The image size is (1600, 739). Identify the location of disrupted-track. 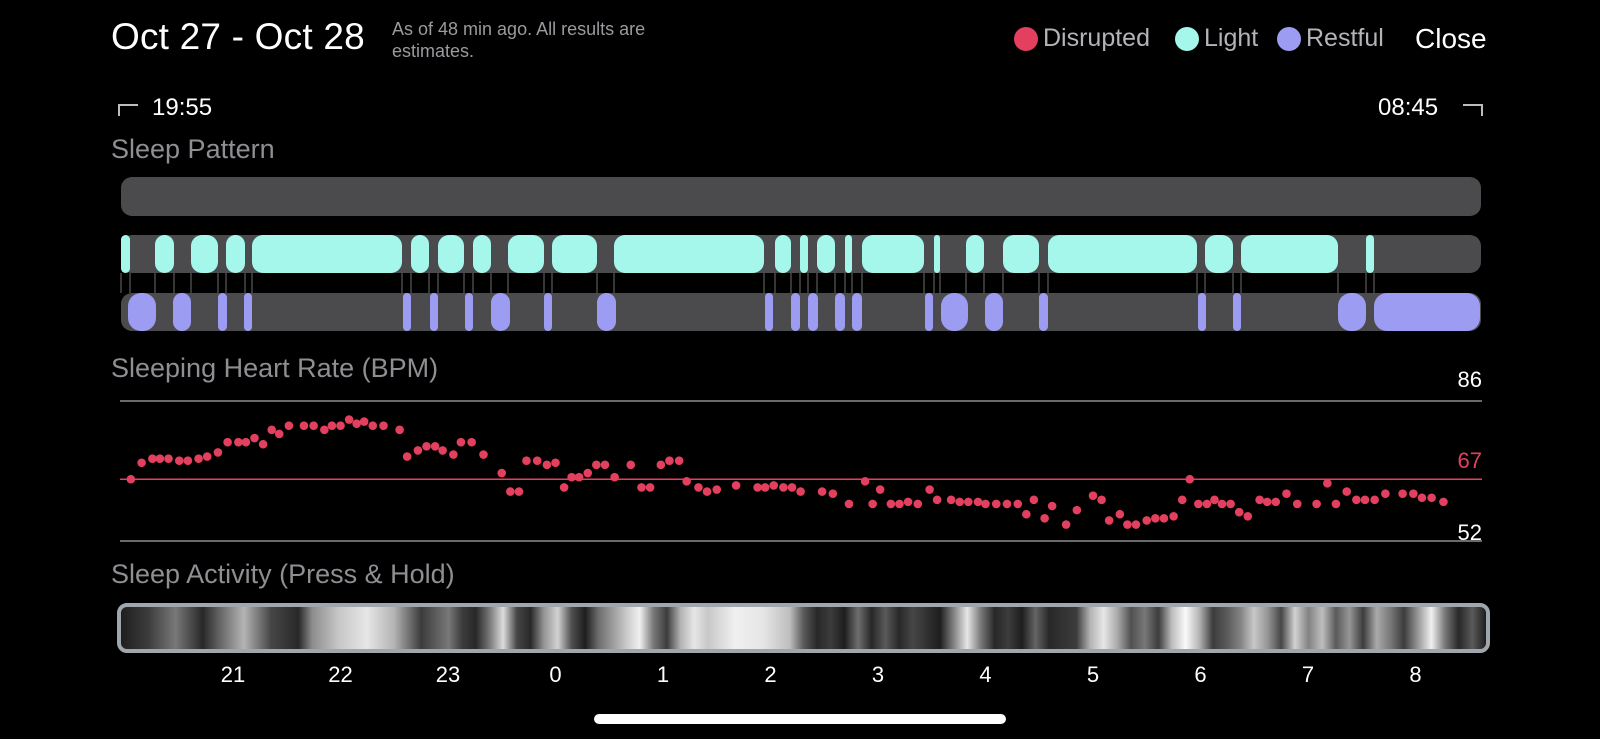
(801, 196).